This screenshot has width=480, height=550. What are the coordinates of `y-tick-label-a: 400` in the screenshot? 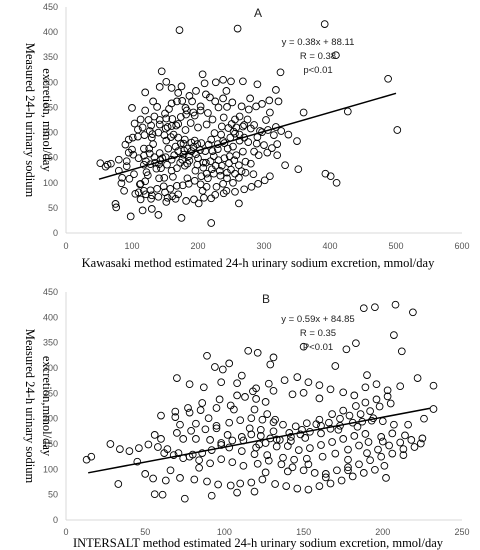 It's located at (50, 32).